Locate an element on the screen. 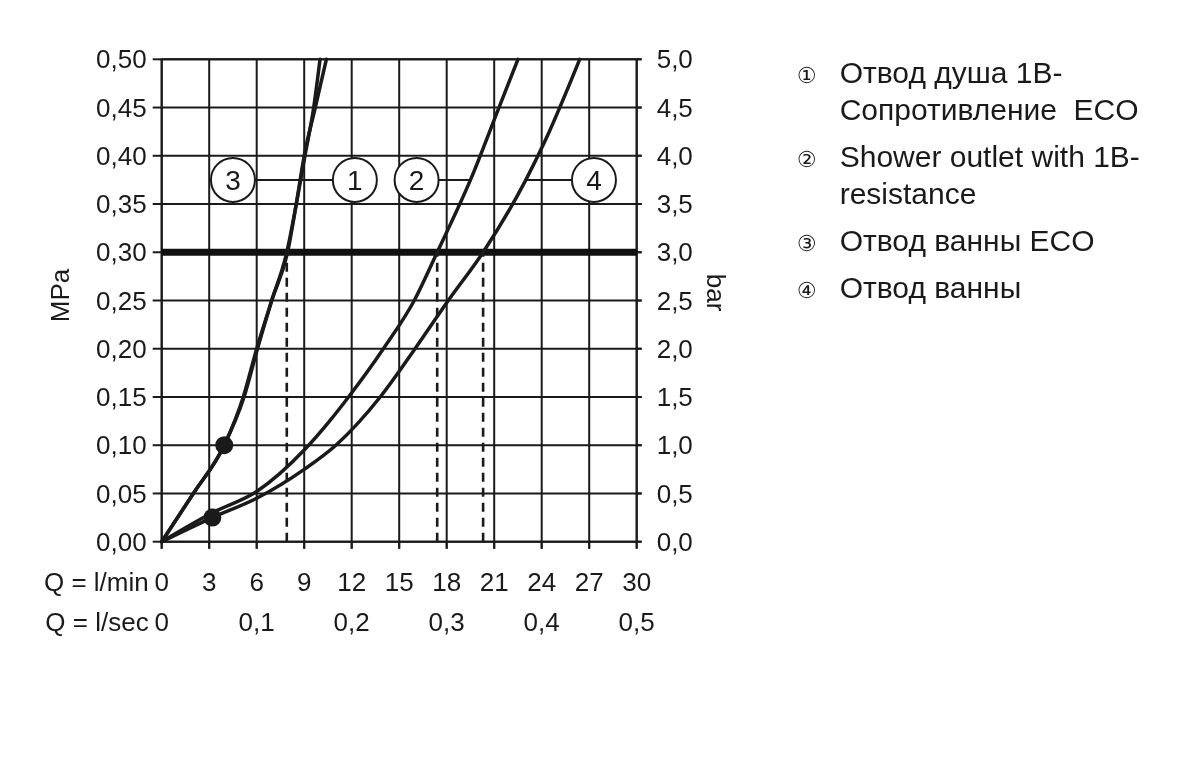 This screenshot has width=1200, height=765. x-axis-title: Q = l/min is located at coordinates (96, 581).